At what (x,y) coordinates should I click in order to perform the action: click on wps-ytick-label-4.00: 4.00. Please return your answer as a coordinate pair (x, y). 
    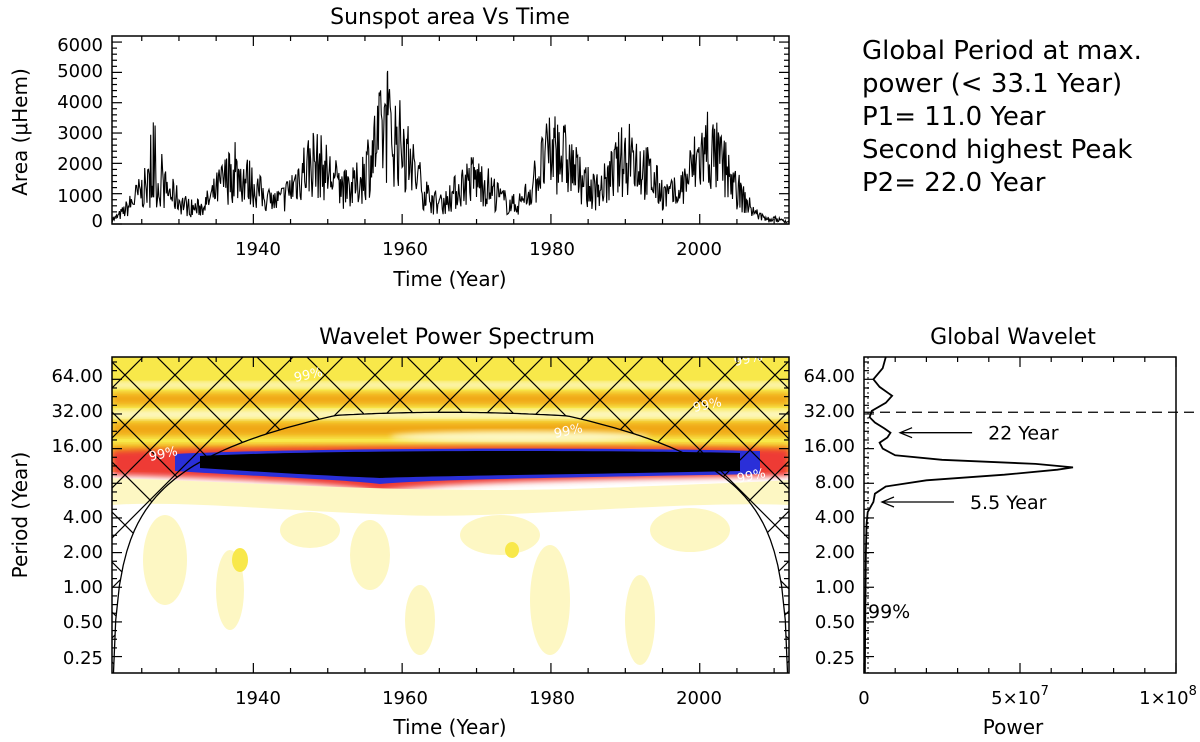
    Looking at the image, I should click on (83, 517).